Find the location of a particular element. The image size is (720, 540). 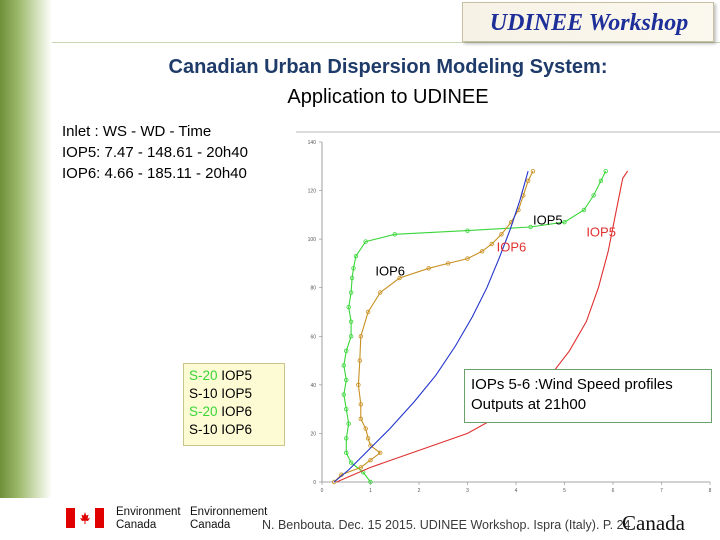

inlet-line-1: Inlet : WS - WD - Time is located at coordinates (137, 131).